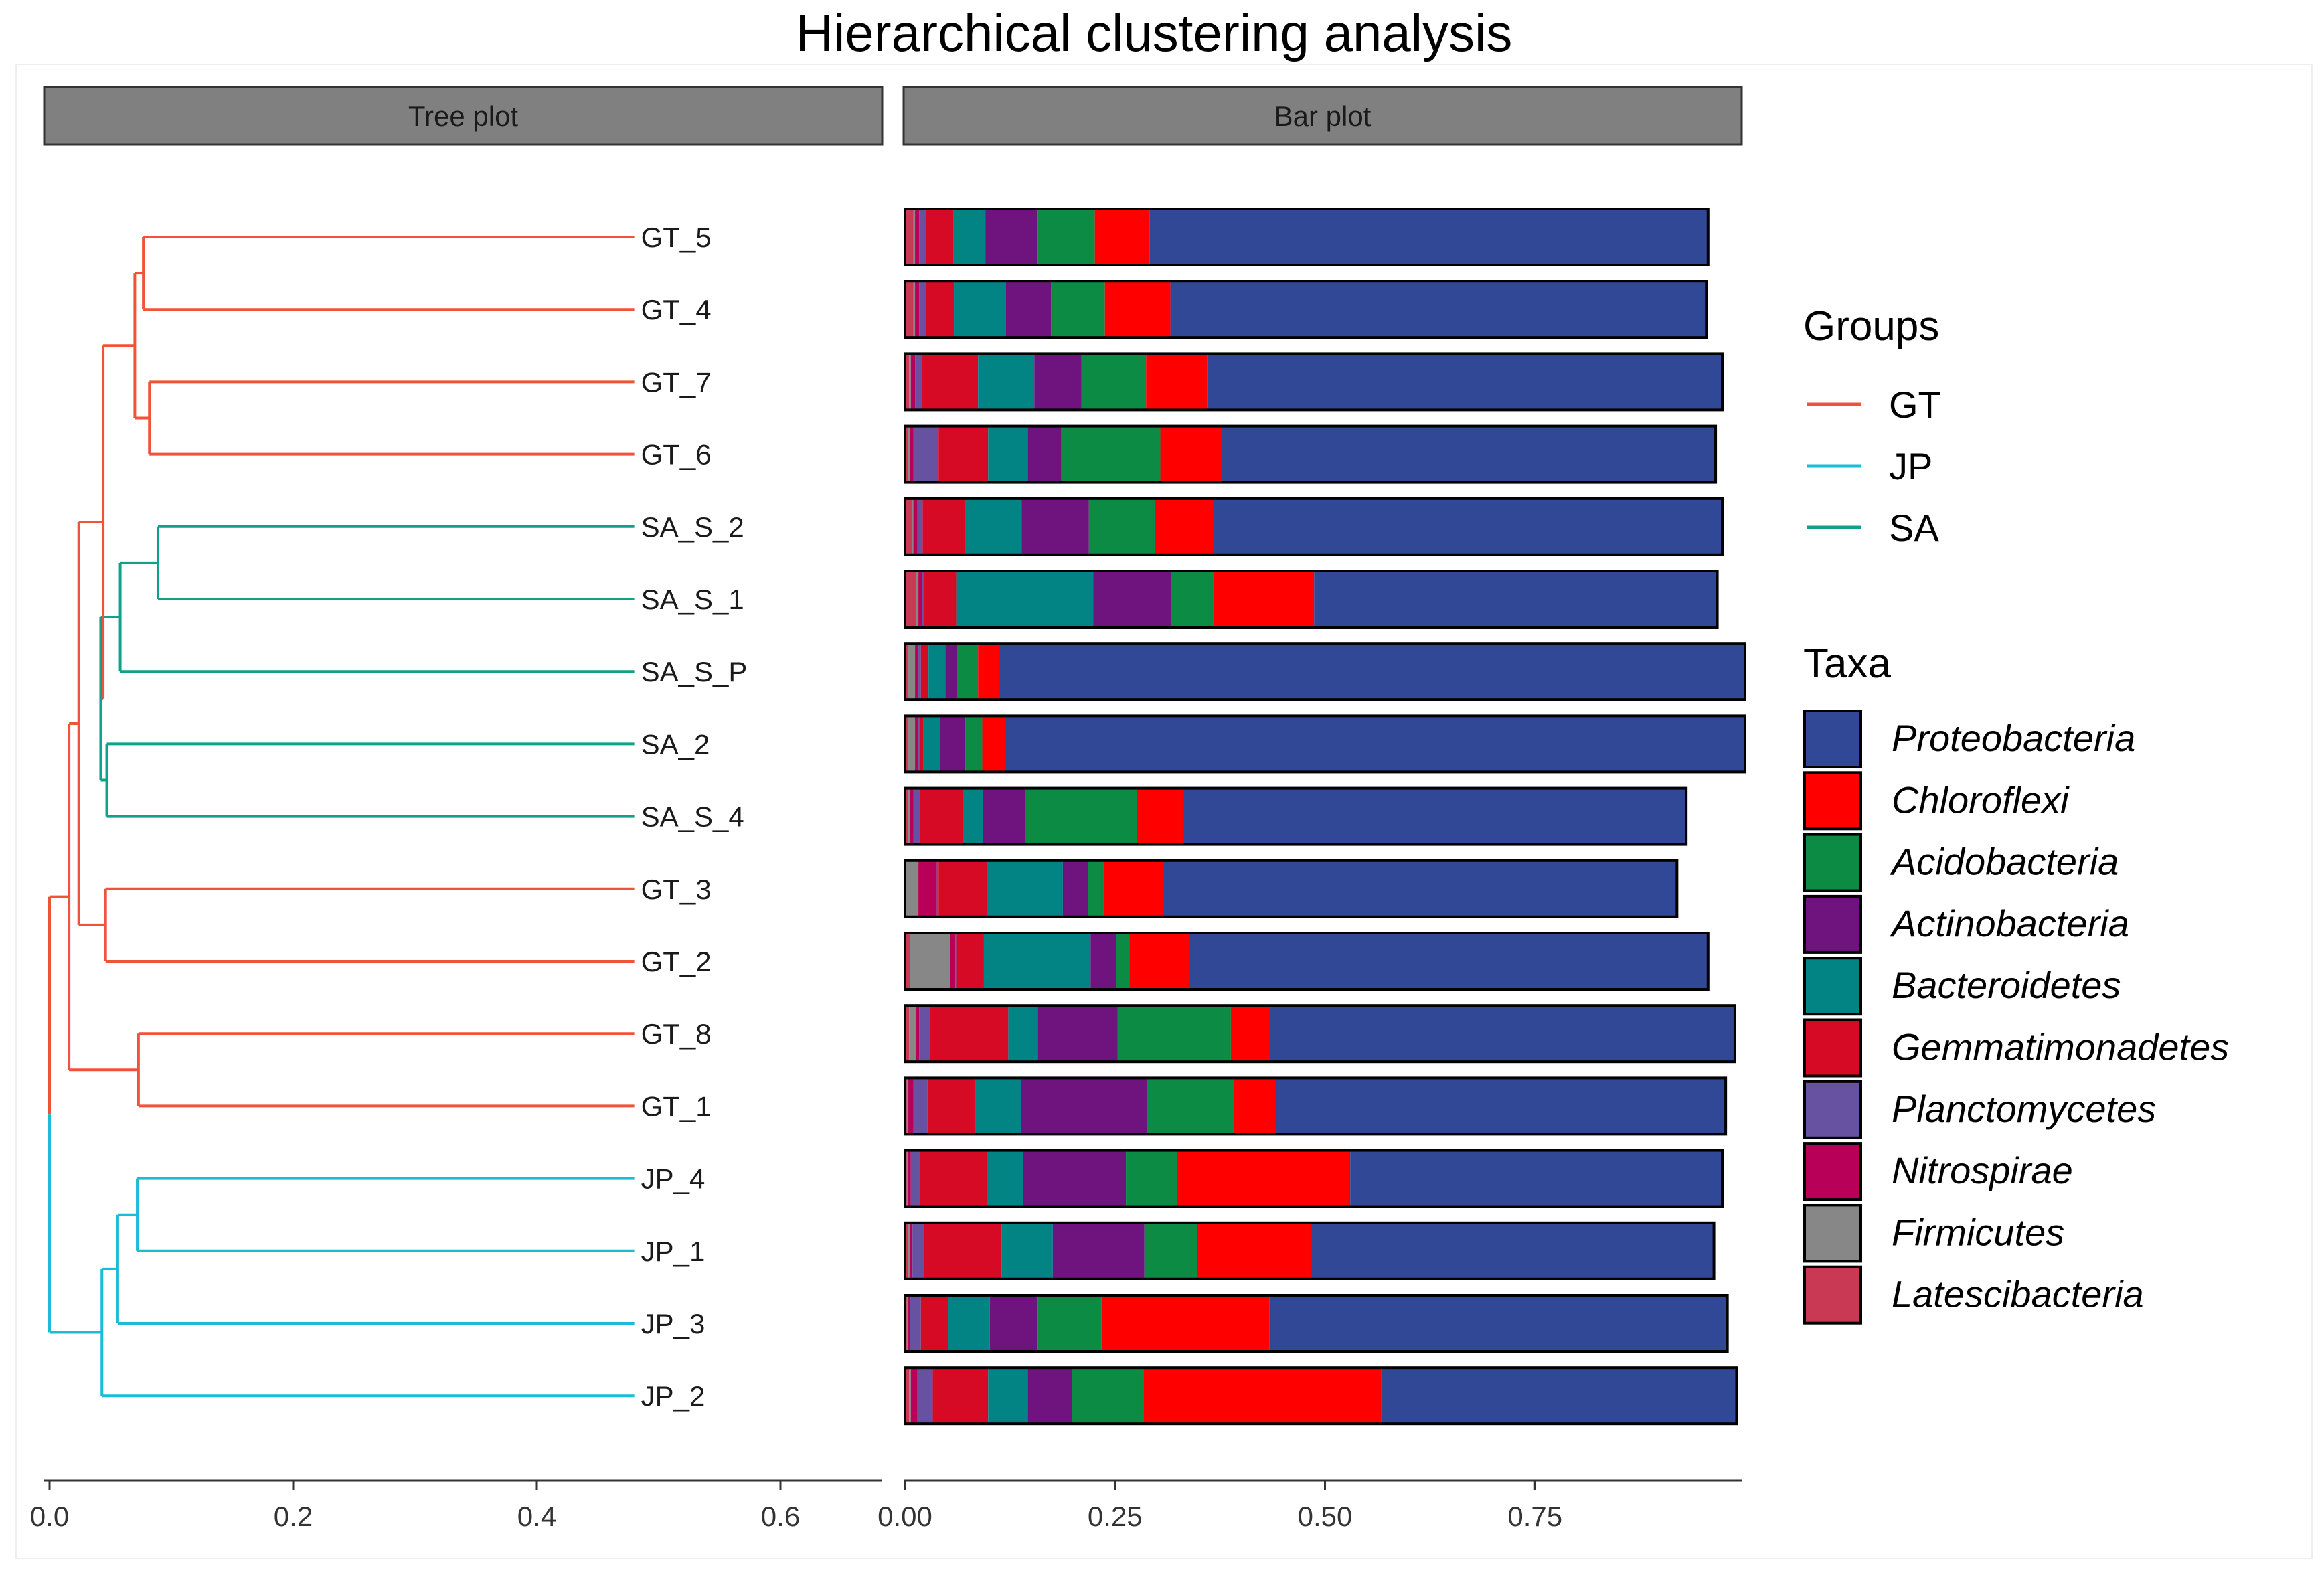  I want to click on bar-segment-gt-2-latescibacteria, so click(907, 961).